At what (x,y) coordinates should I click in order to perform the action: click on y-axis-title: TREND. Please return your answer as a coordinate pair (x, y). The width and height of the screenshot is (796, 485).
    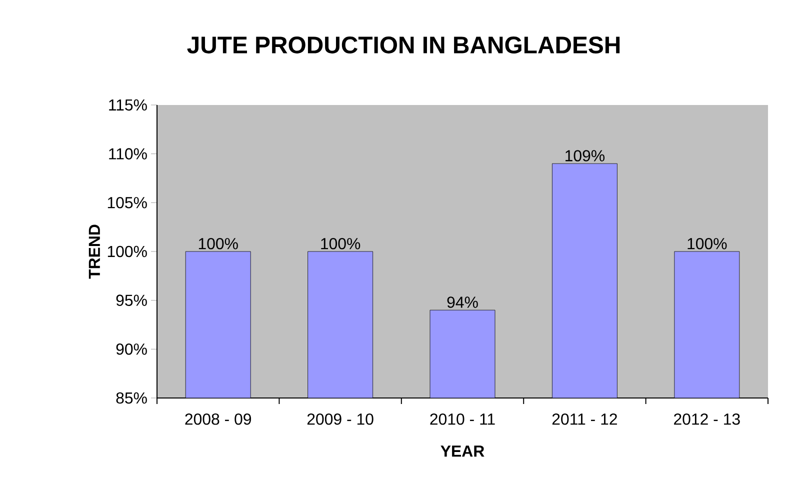
    Looking at the image, I should click on (94, 251).